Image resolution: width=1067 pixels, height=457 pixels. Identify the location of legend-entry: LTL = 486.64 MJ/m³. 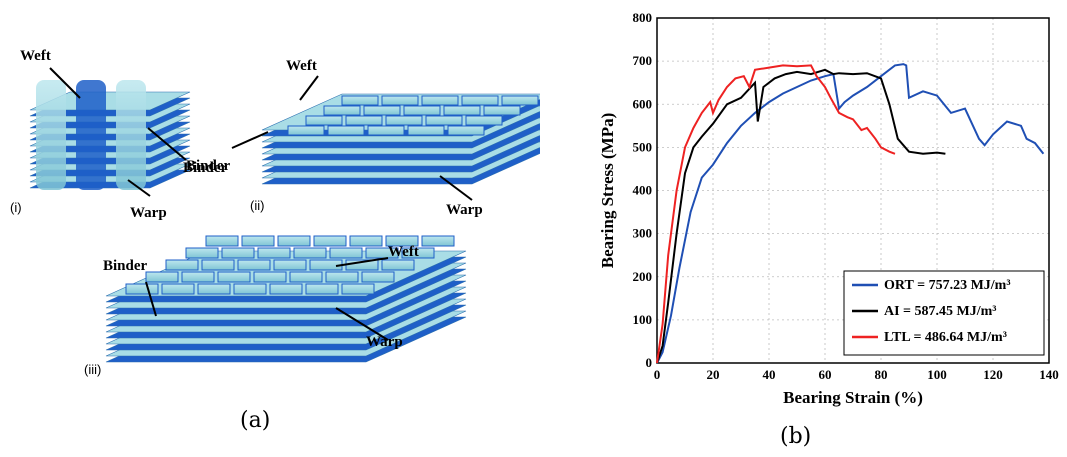
(945, 337).